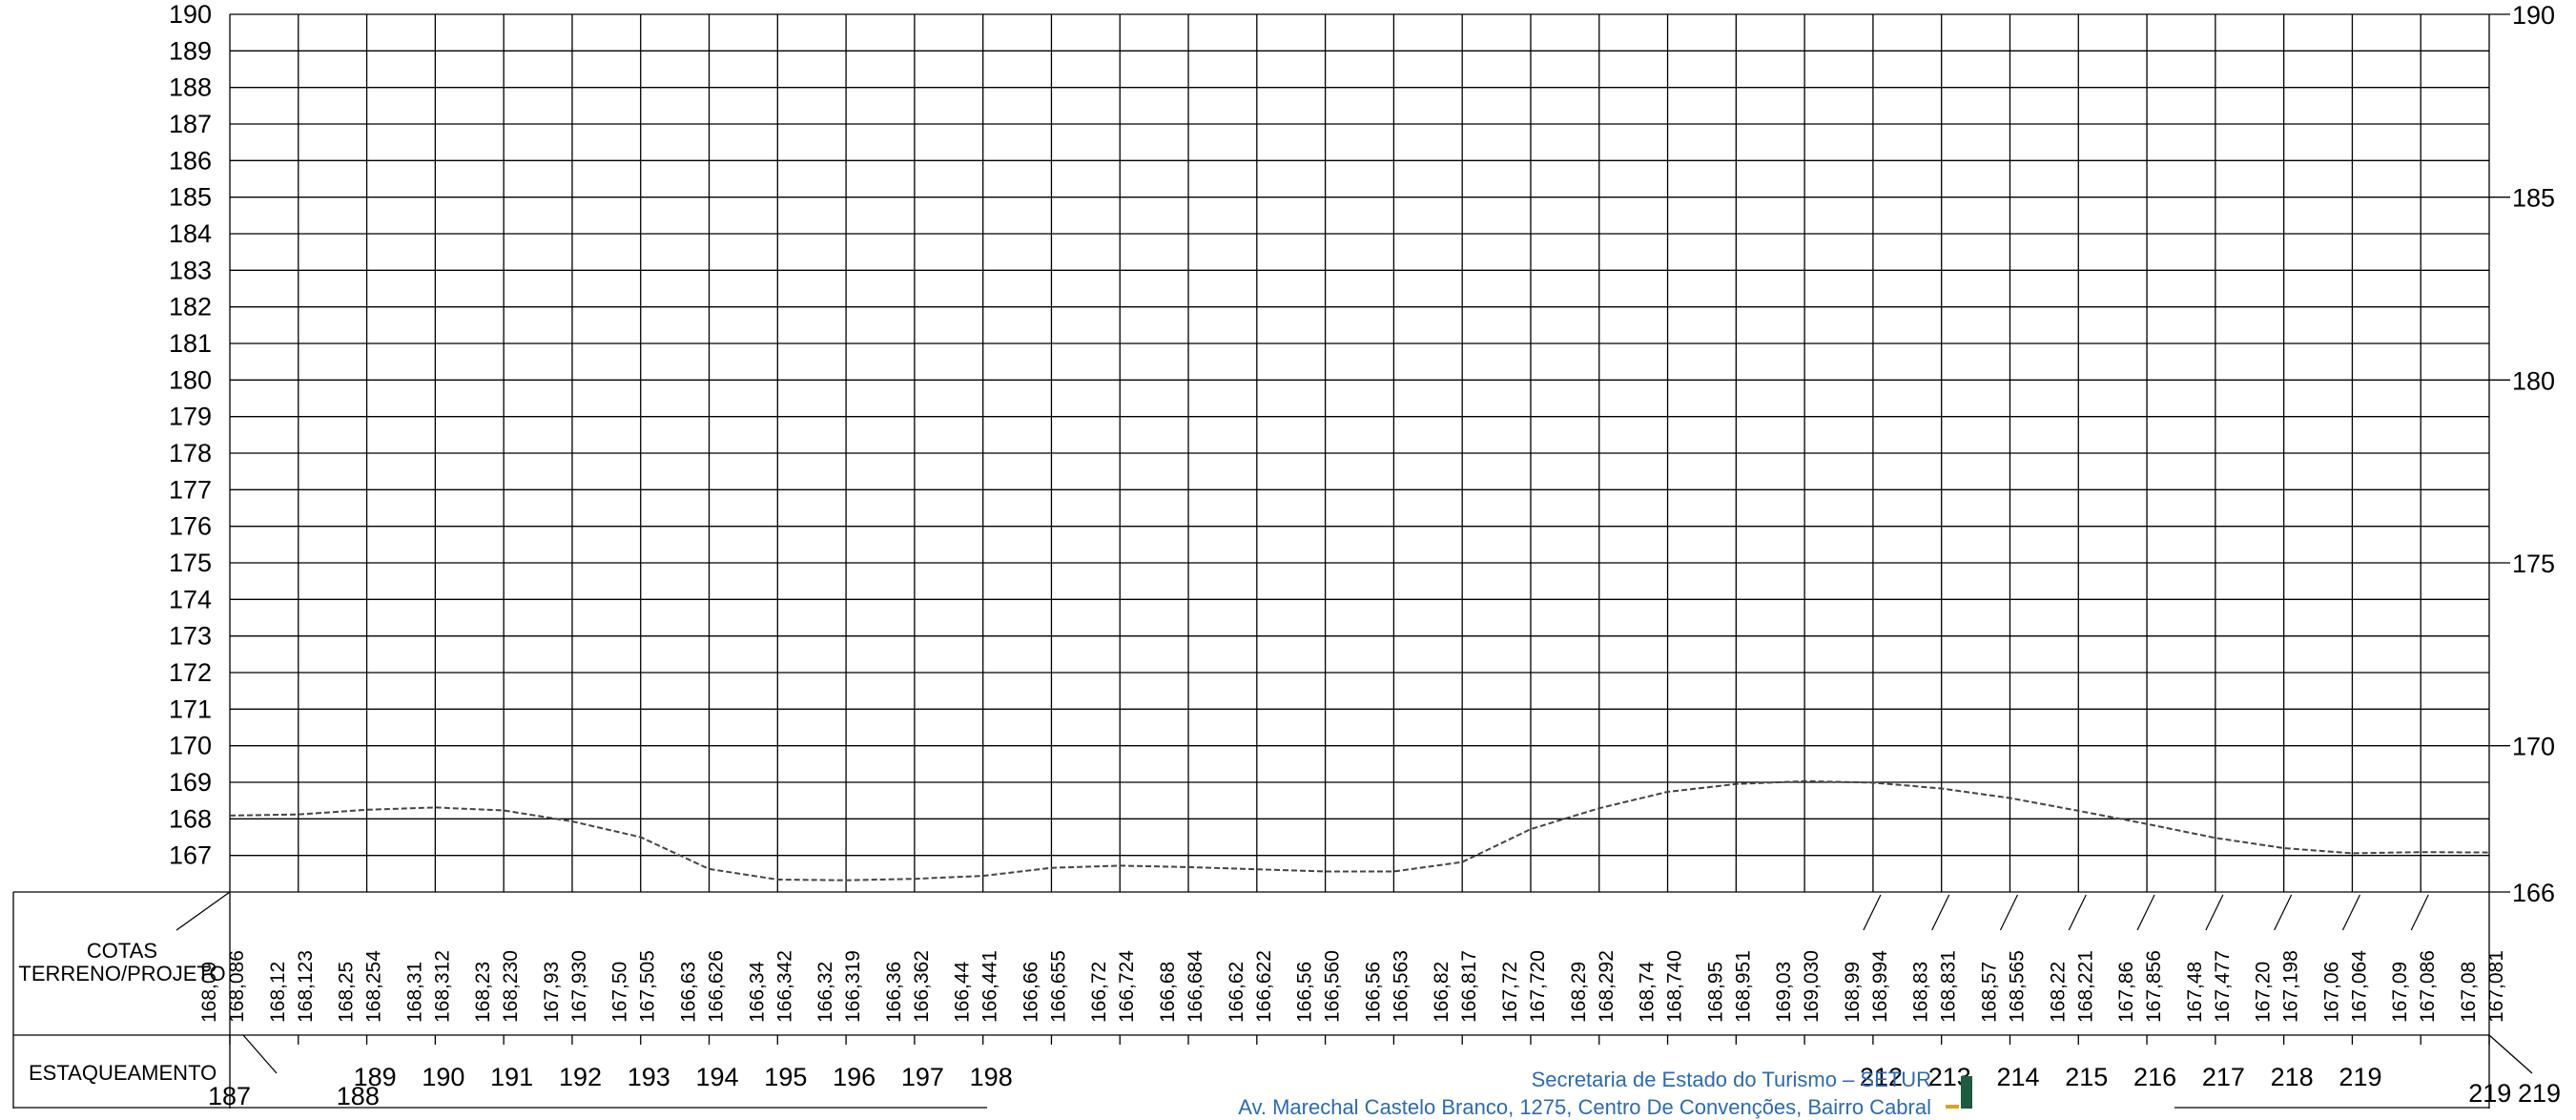 This screenshot has width=2576, height=1120. I want to click on project-elevation-value: 167,477, so click(2223, 986).